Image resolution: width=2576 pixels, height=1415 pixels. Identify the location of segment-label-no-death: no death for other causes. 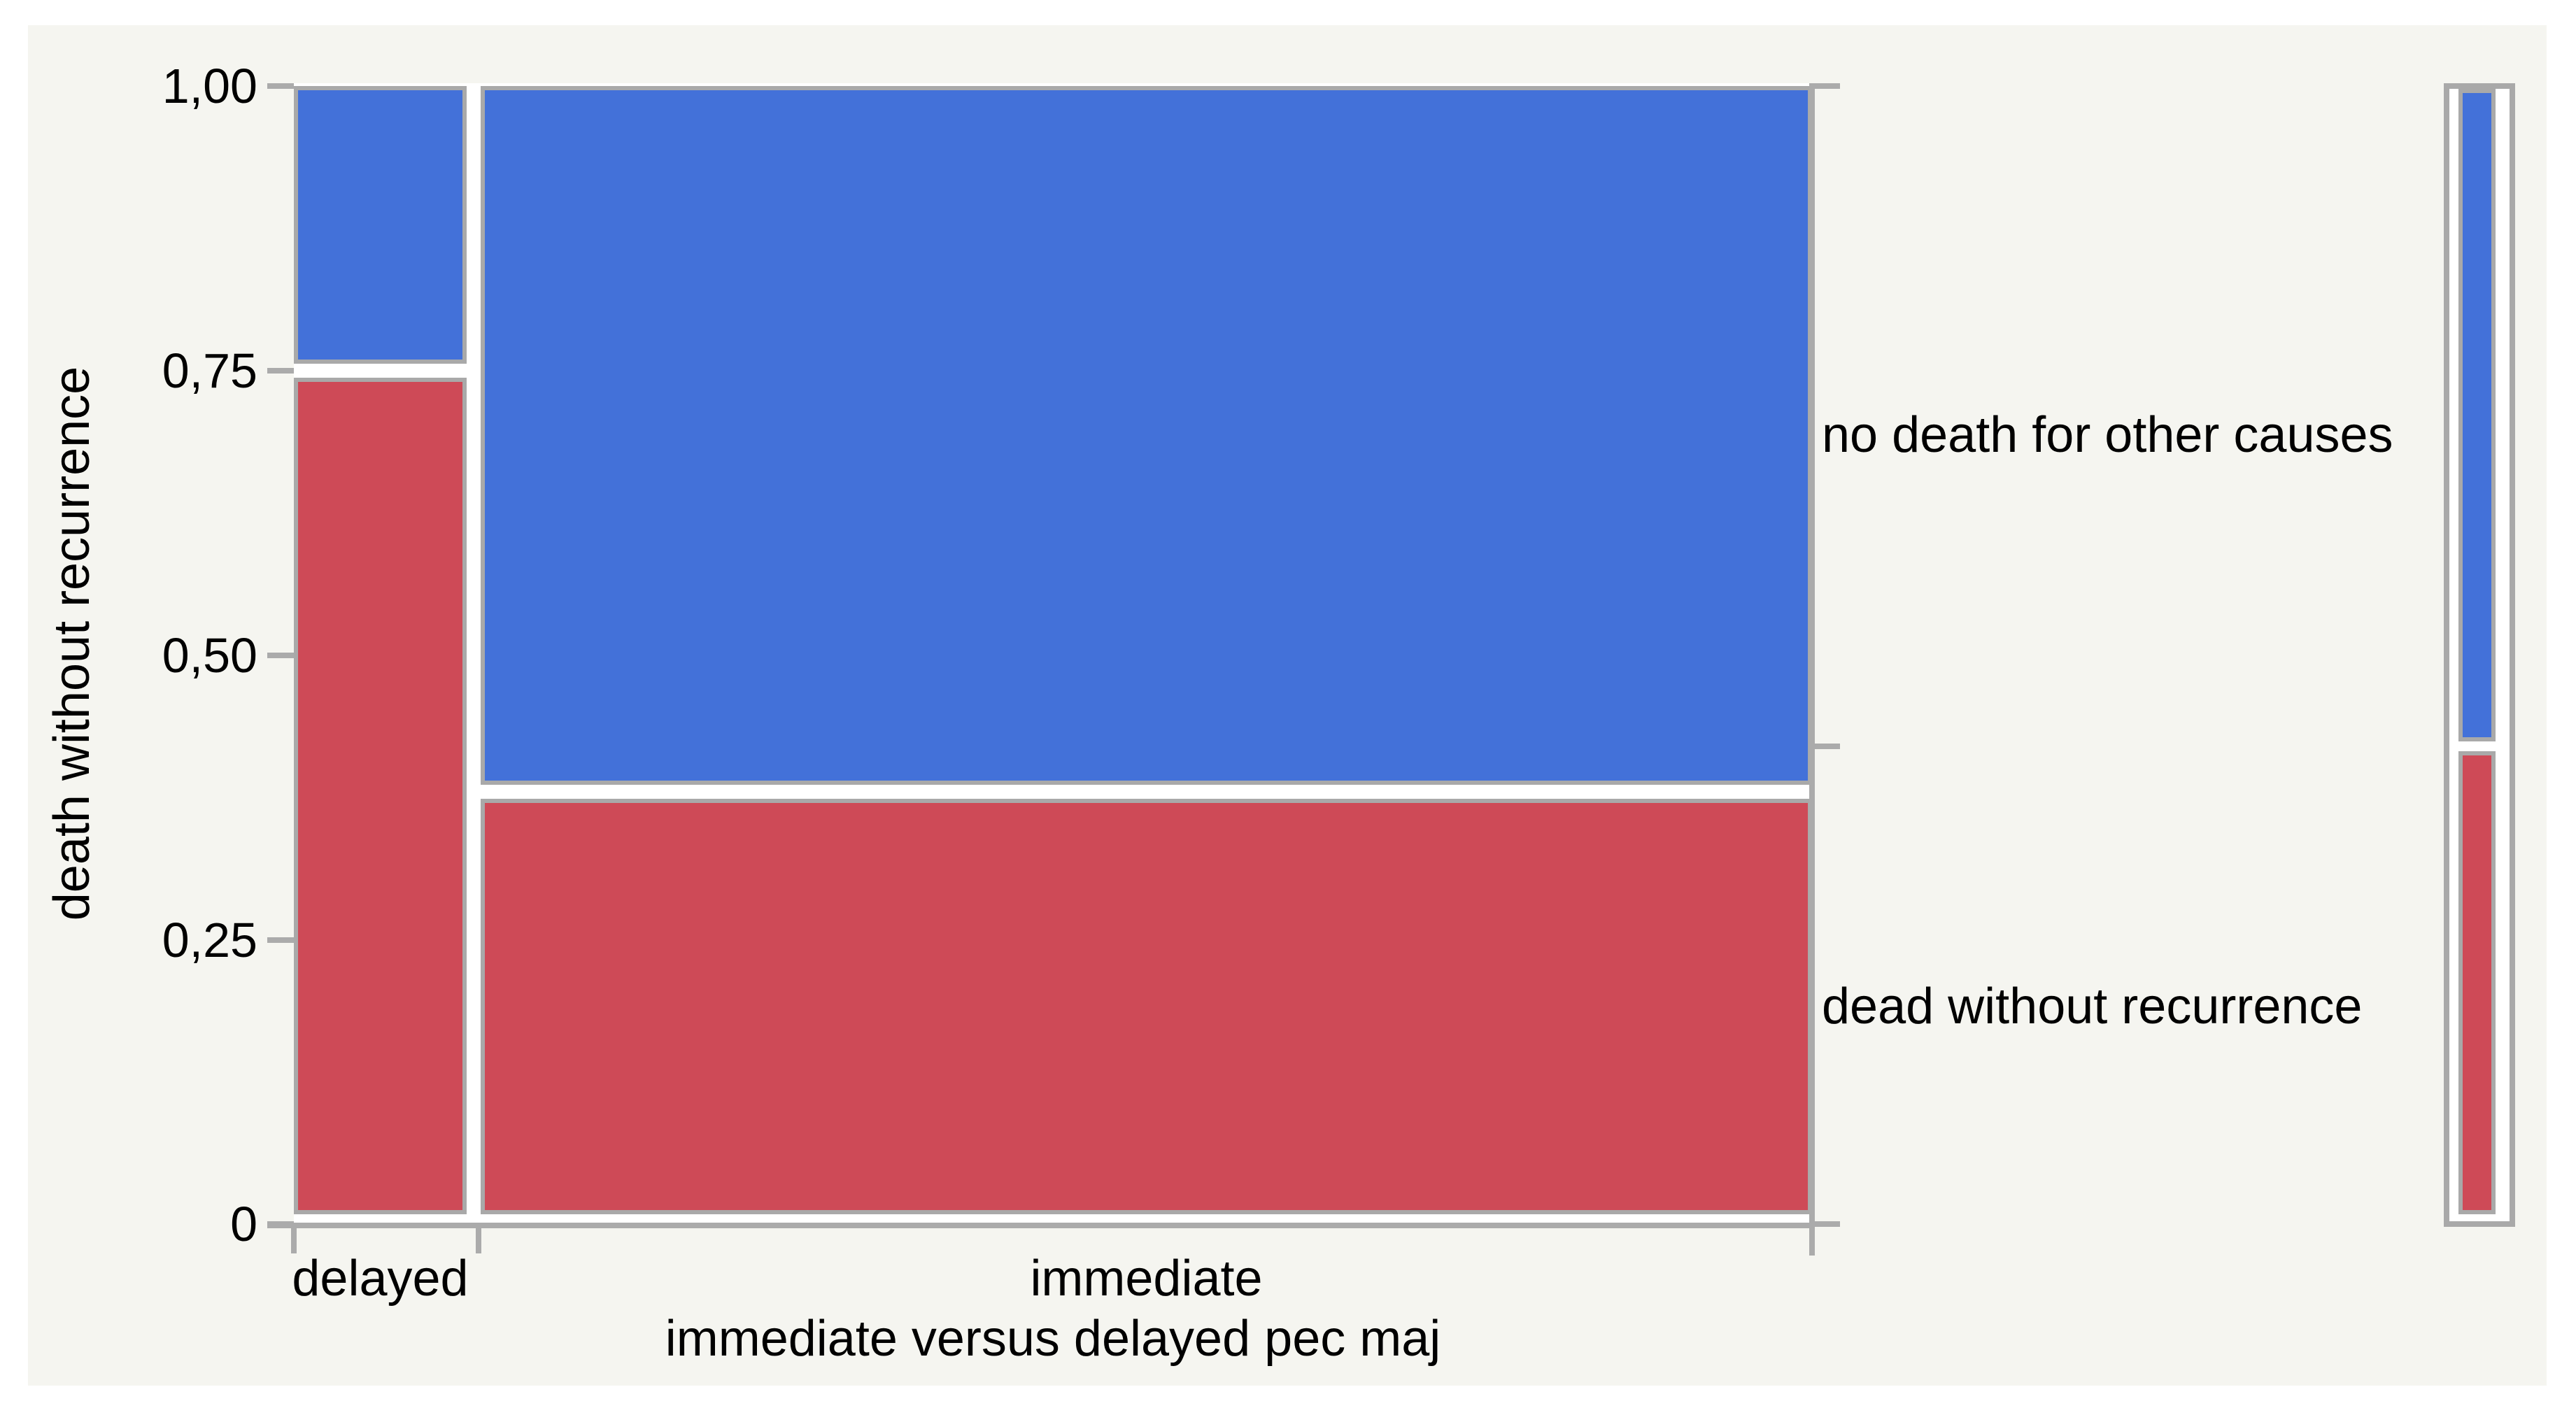
(2107, 436).